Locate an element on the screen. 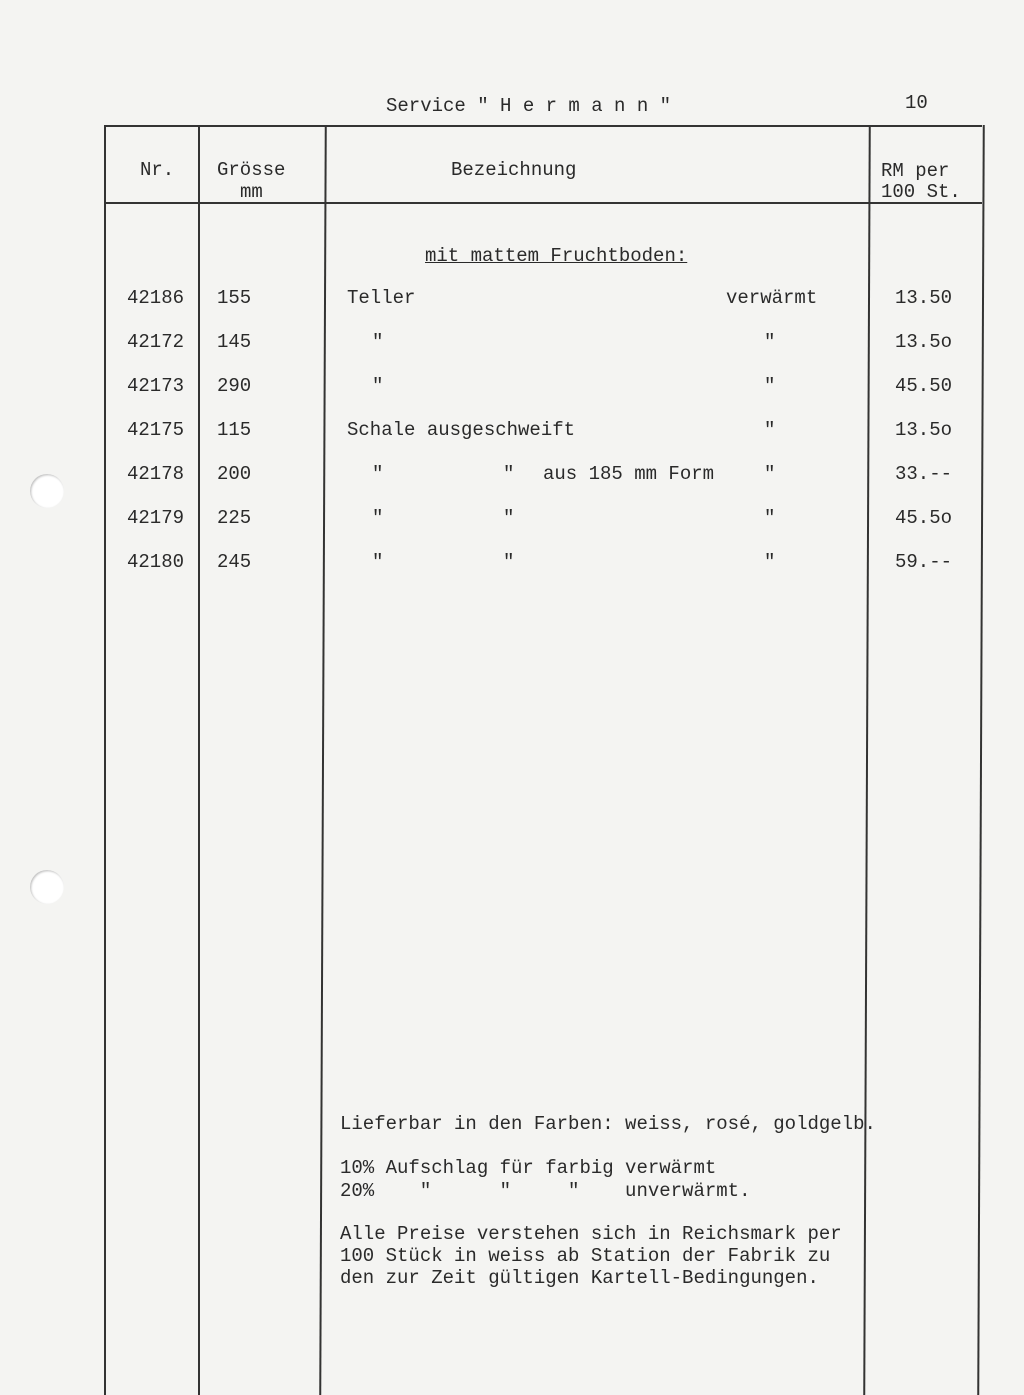  item-description-extra: aus 185 mm Form is located at coordinates (629, 474).